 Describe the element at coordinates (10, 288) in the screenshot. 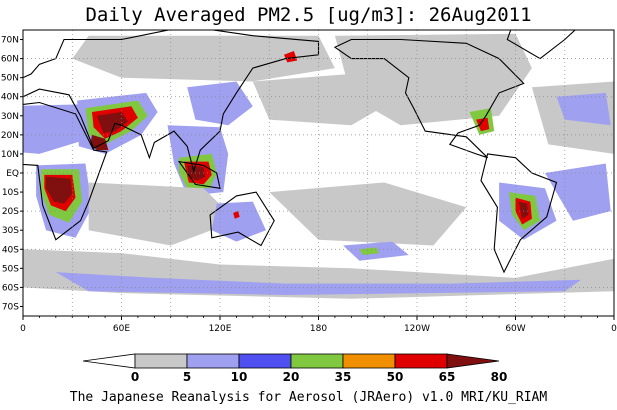

I see `lat-tick-label: 60S` at that location.